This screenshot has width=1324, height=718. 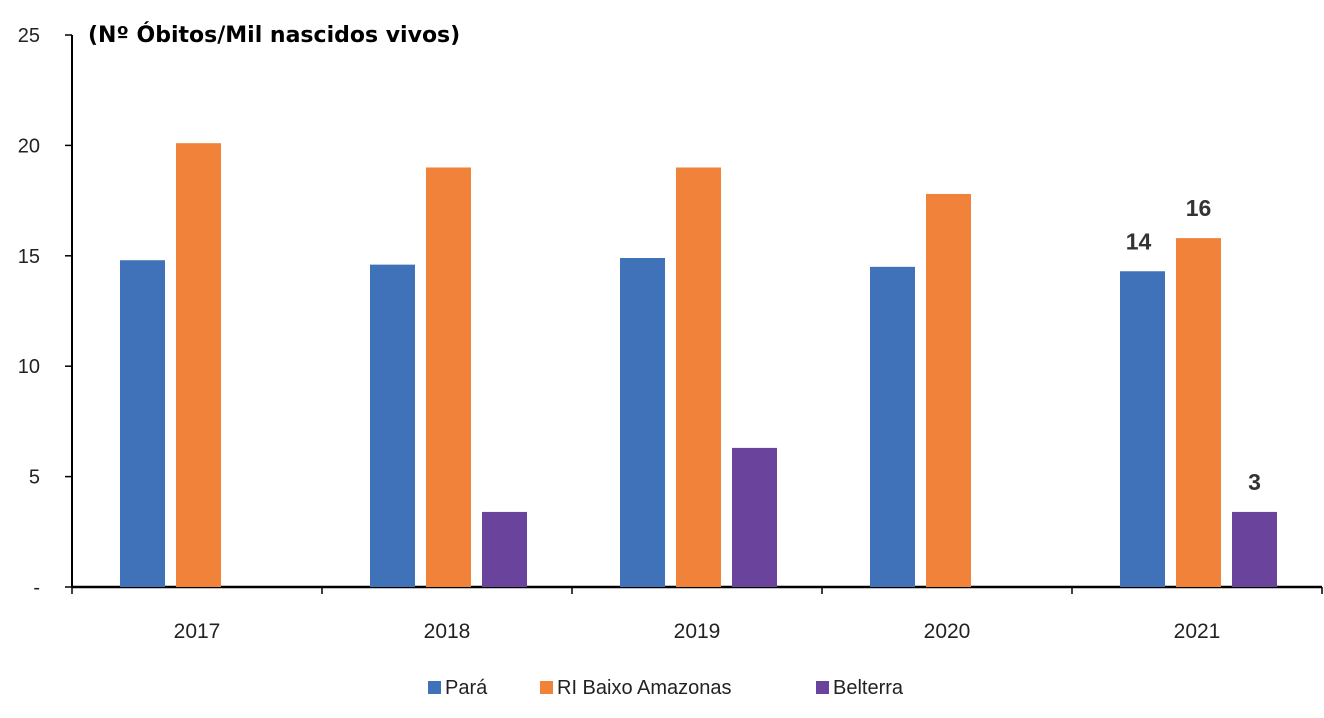 What do you see at coordinates (1139, 241) in the screenshot?
I see `data-label: 14` at bounding box center [1139, 241].